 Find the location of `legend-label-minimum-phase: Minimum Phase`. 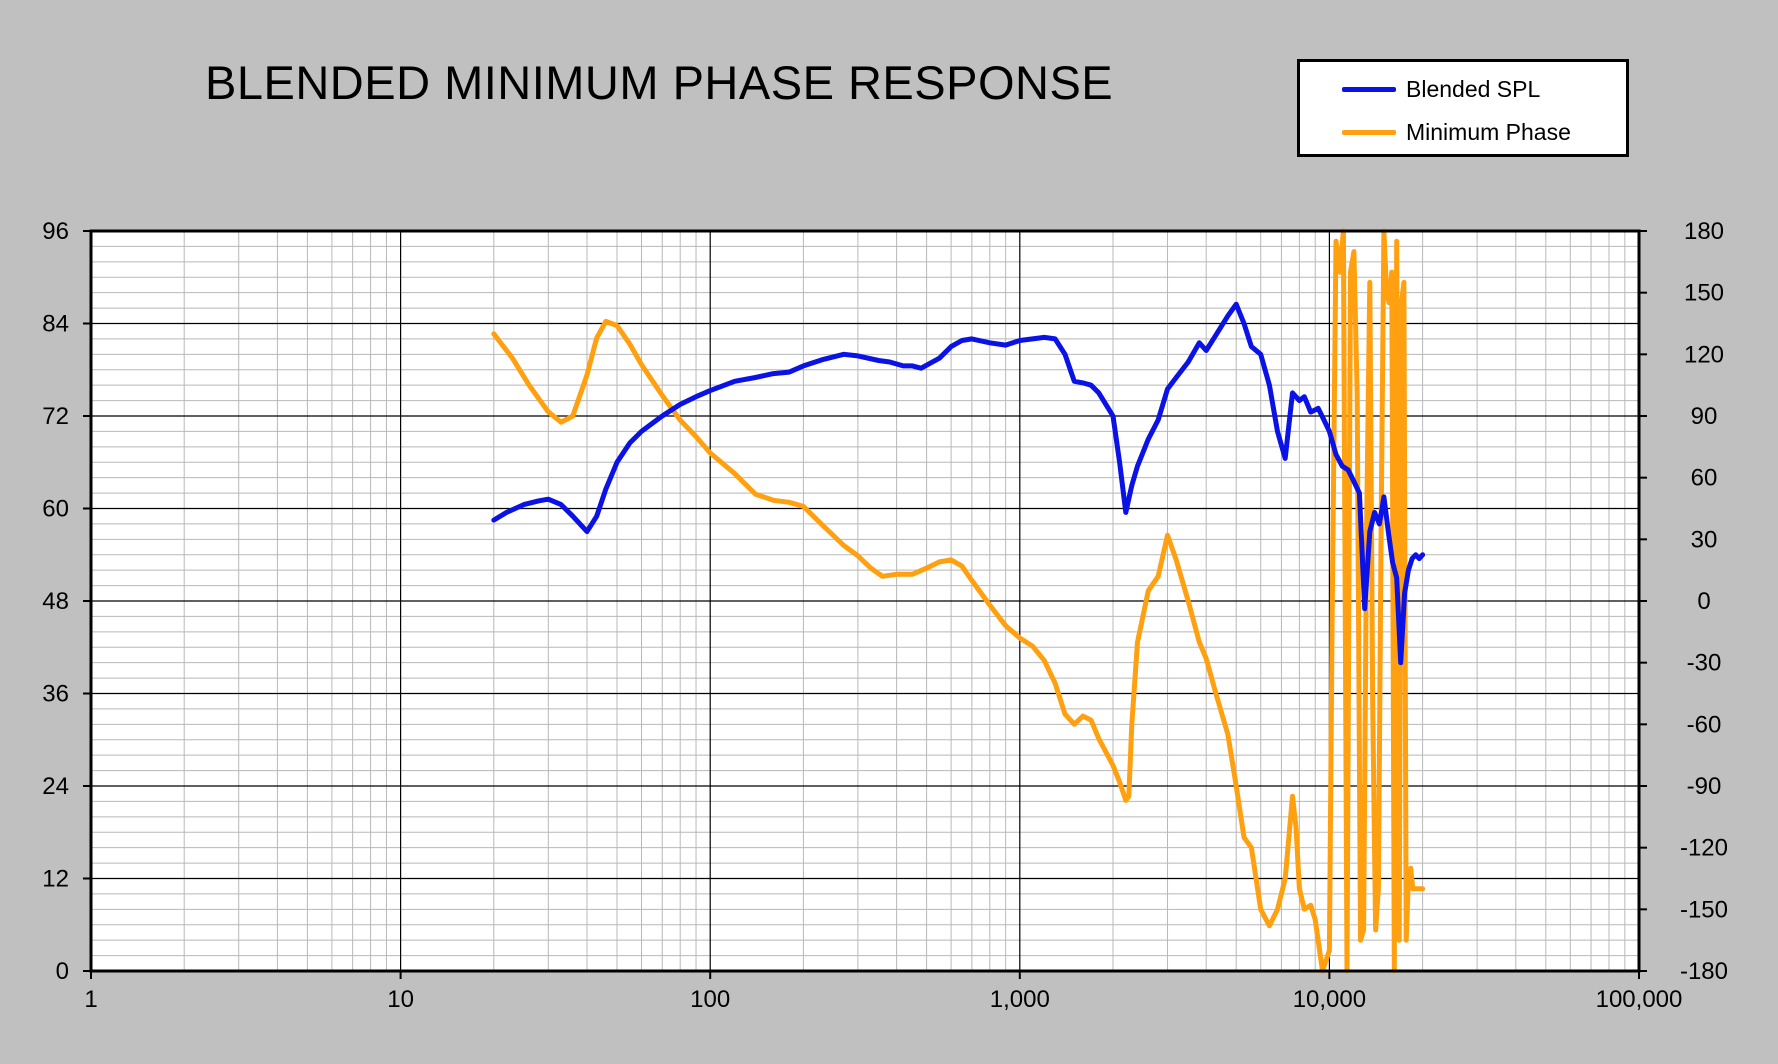

legend-label-minimum-phase: Minimum Phase is located at coordinates (1488, 131).